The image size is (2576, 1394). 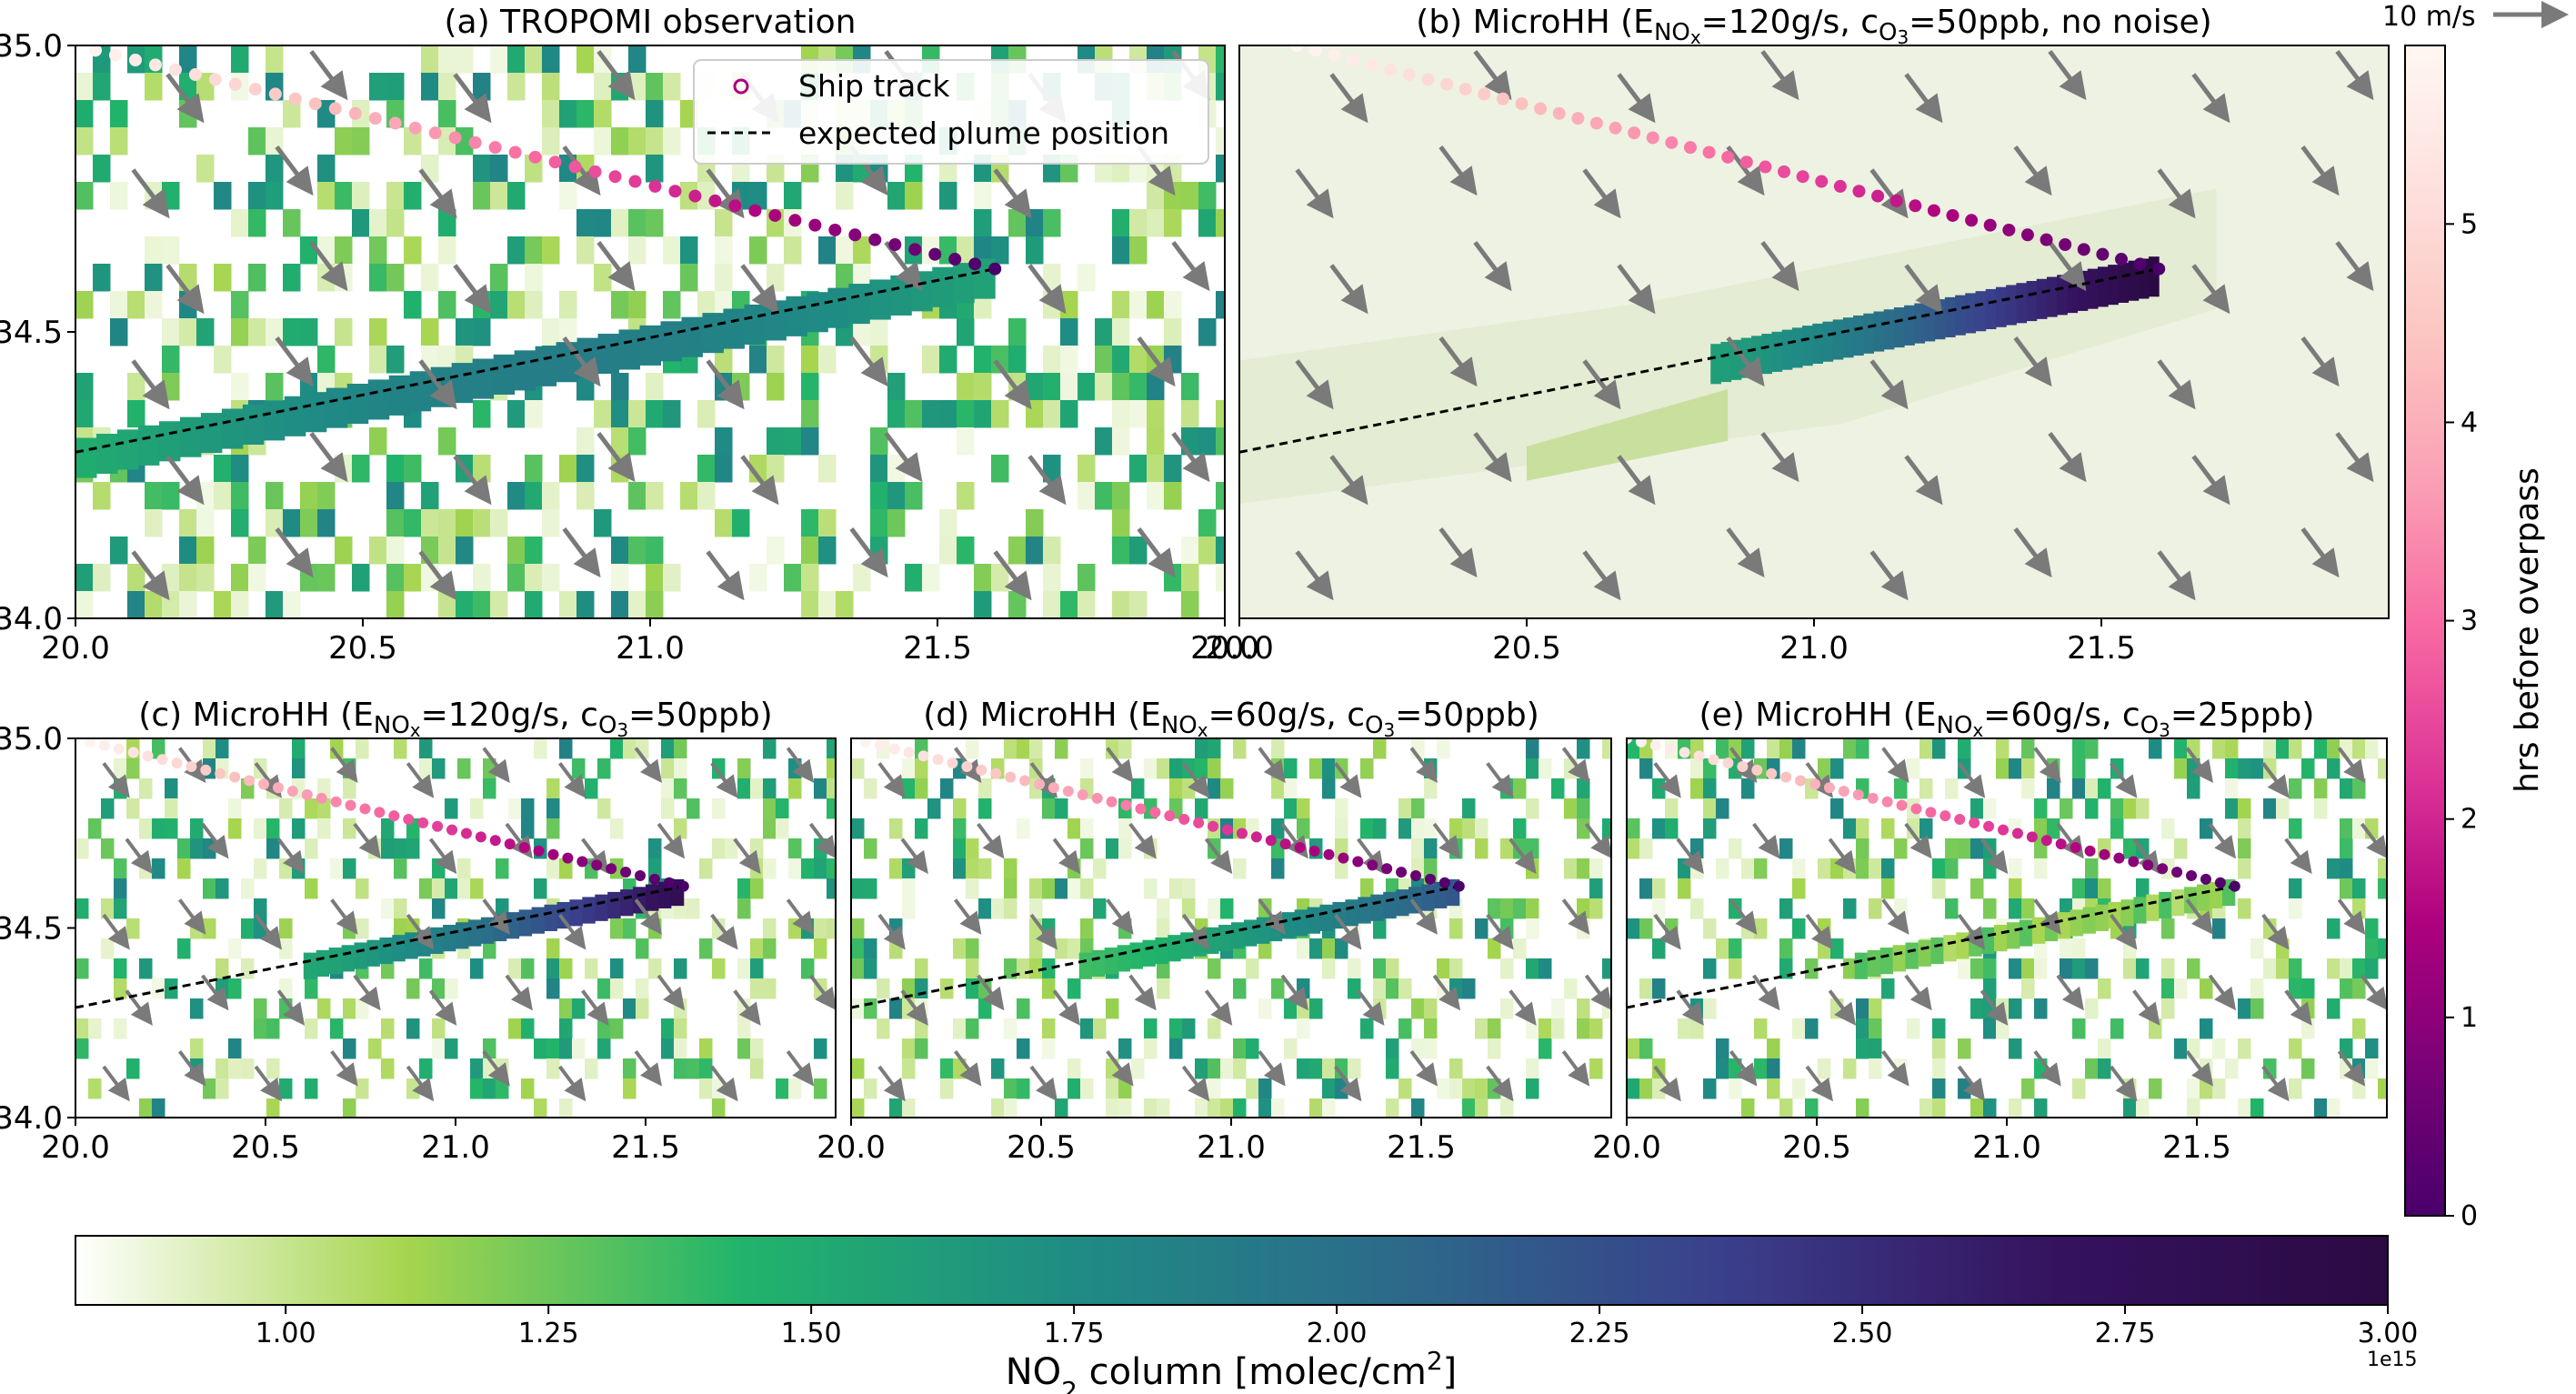 I want to click on x-tick-label: 20.0, so click(x=851, y=1147).